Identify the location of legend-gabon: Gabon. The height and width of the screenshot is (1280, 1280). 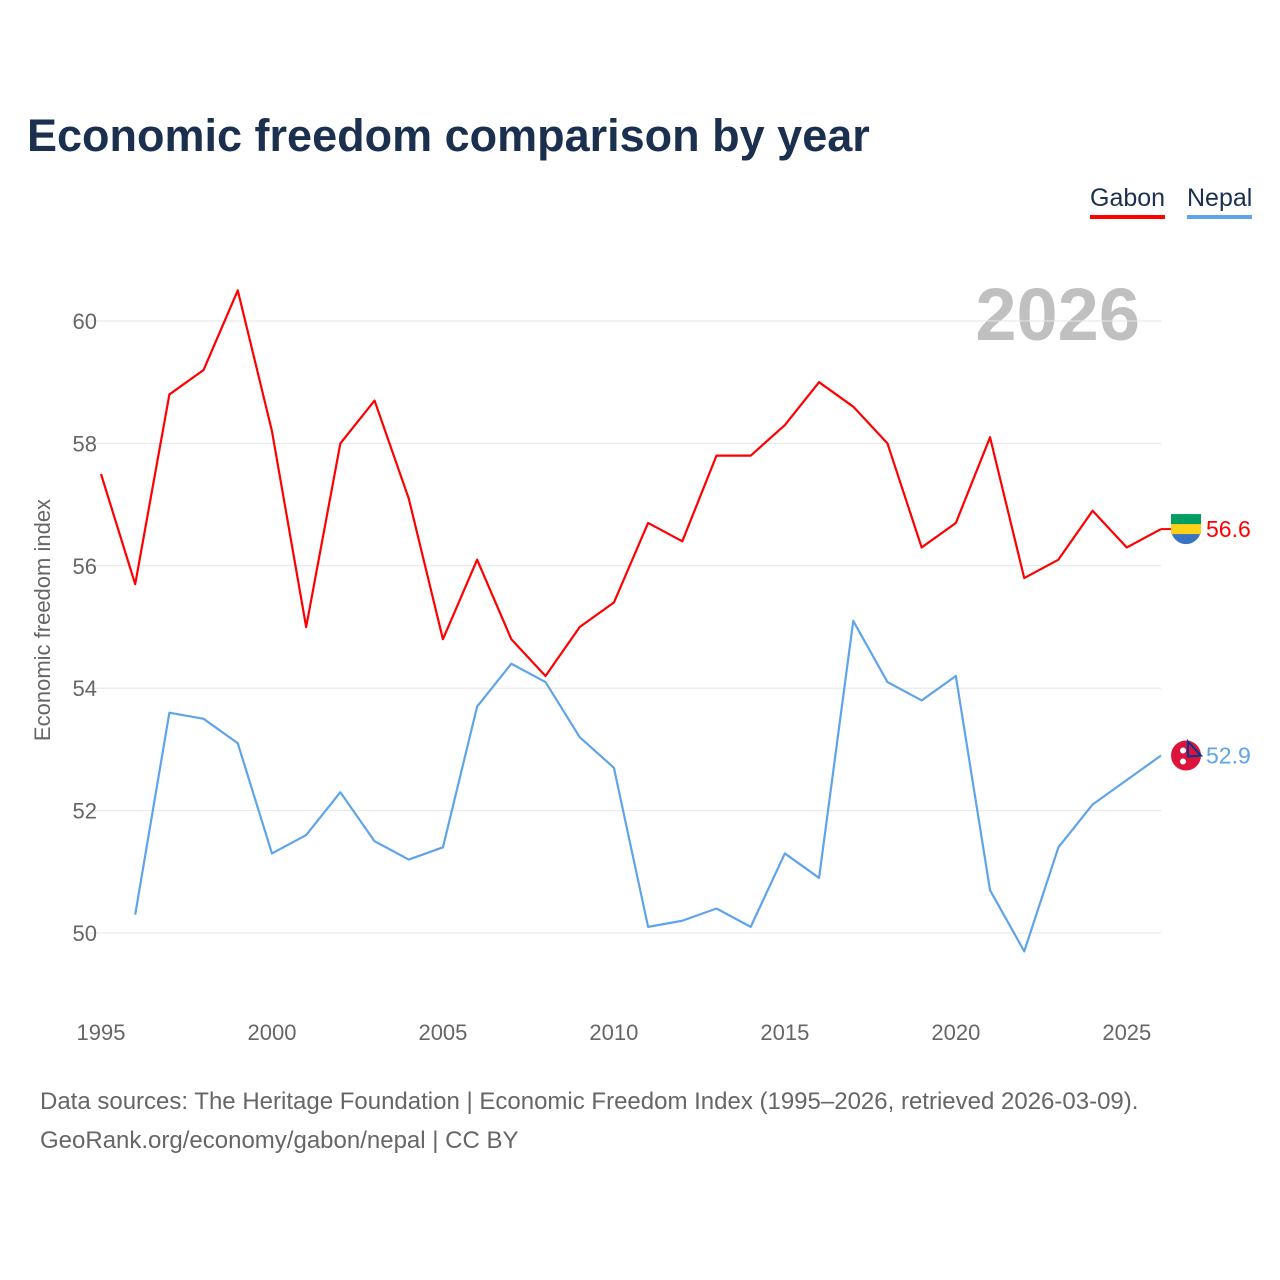
(1128, 201).